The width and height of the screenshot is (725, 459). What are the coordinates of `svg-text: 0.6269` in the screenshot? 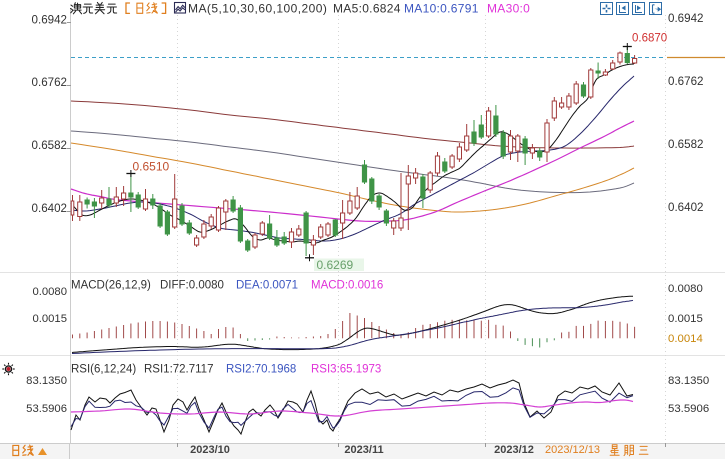 It's located at (335, 265).